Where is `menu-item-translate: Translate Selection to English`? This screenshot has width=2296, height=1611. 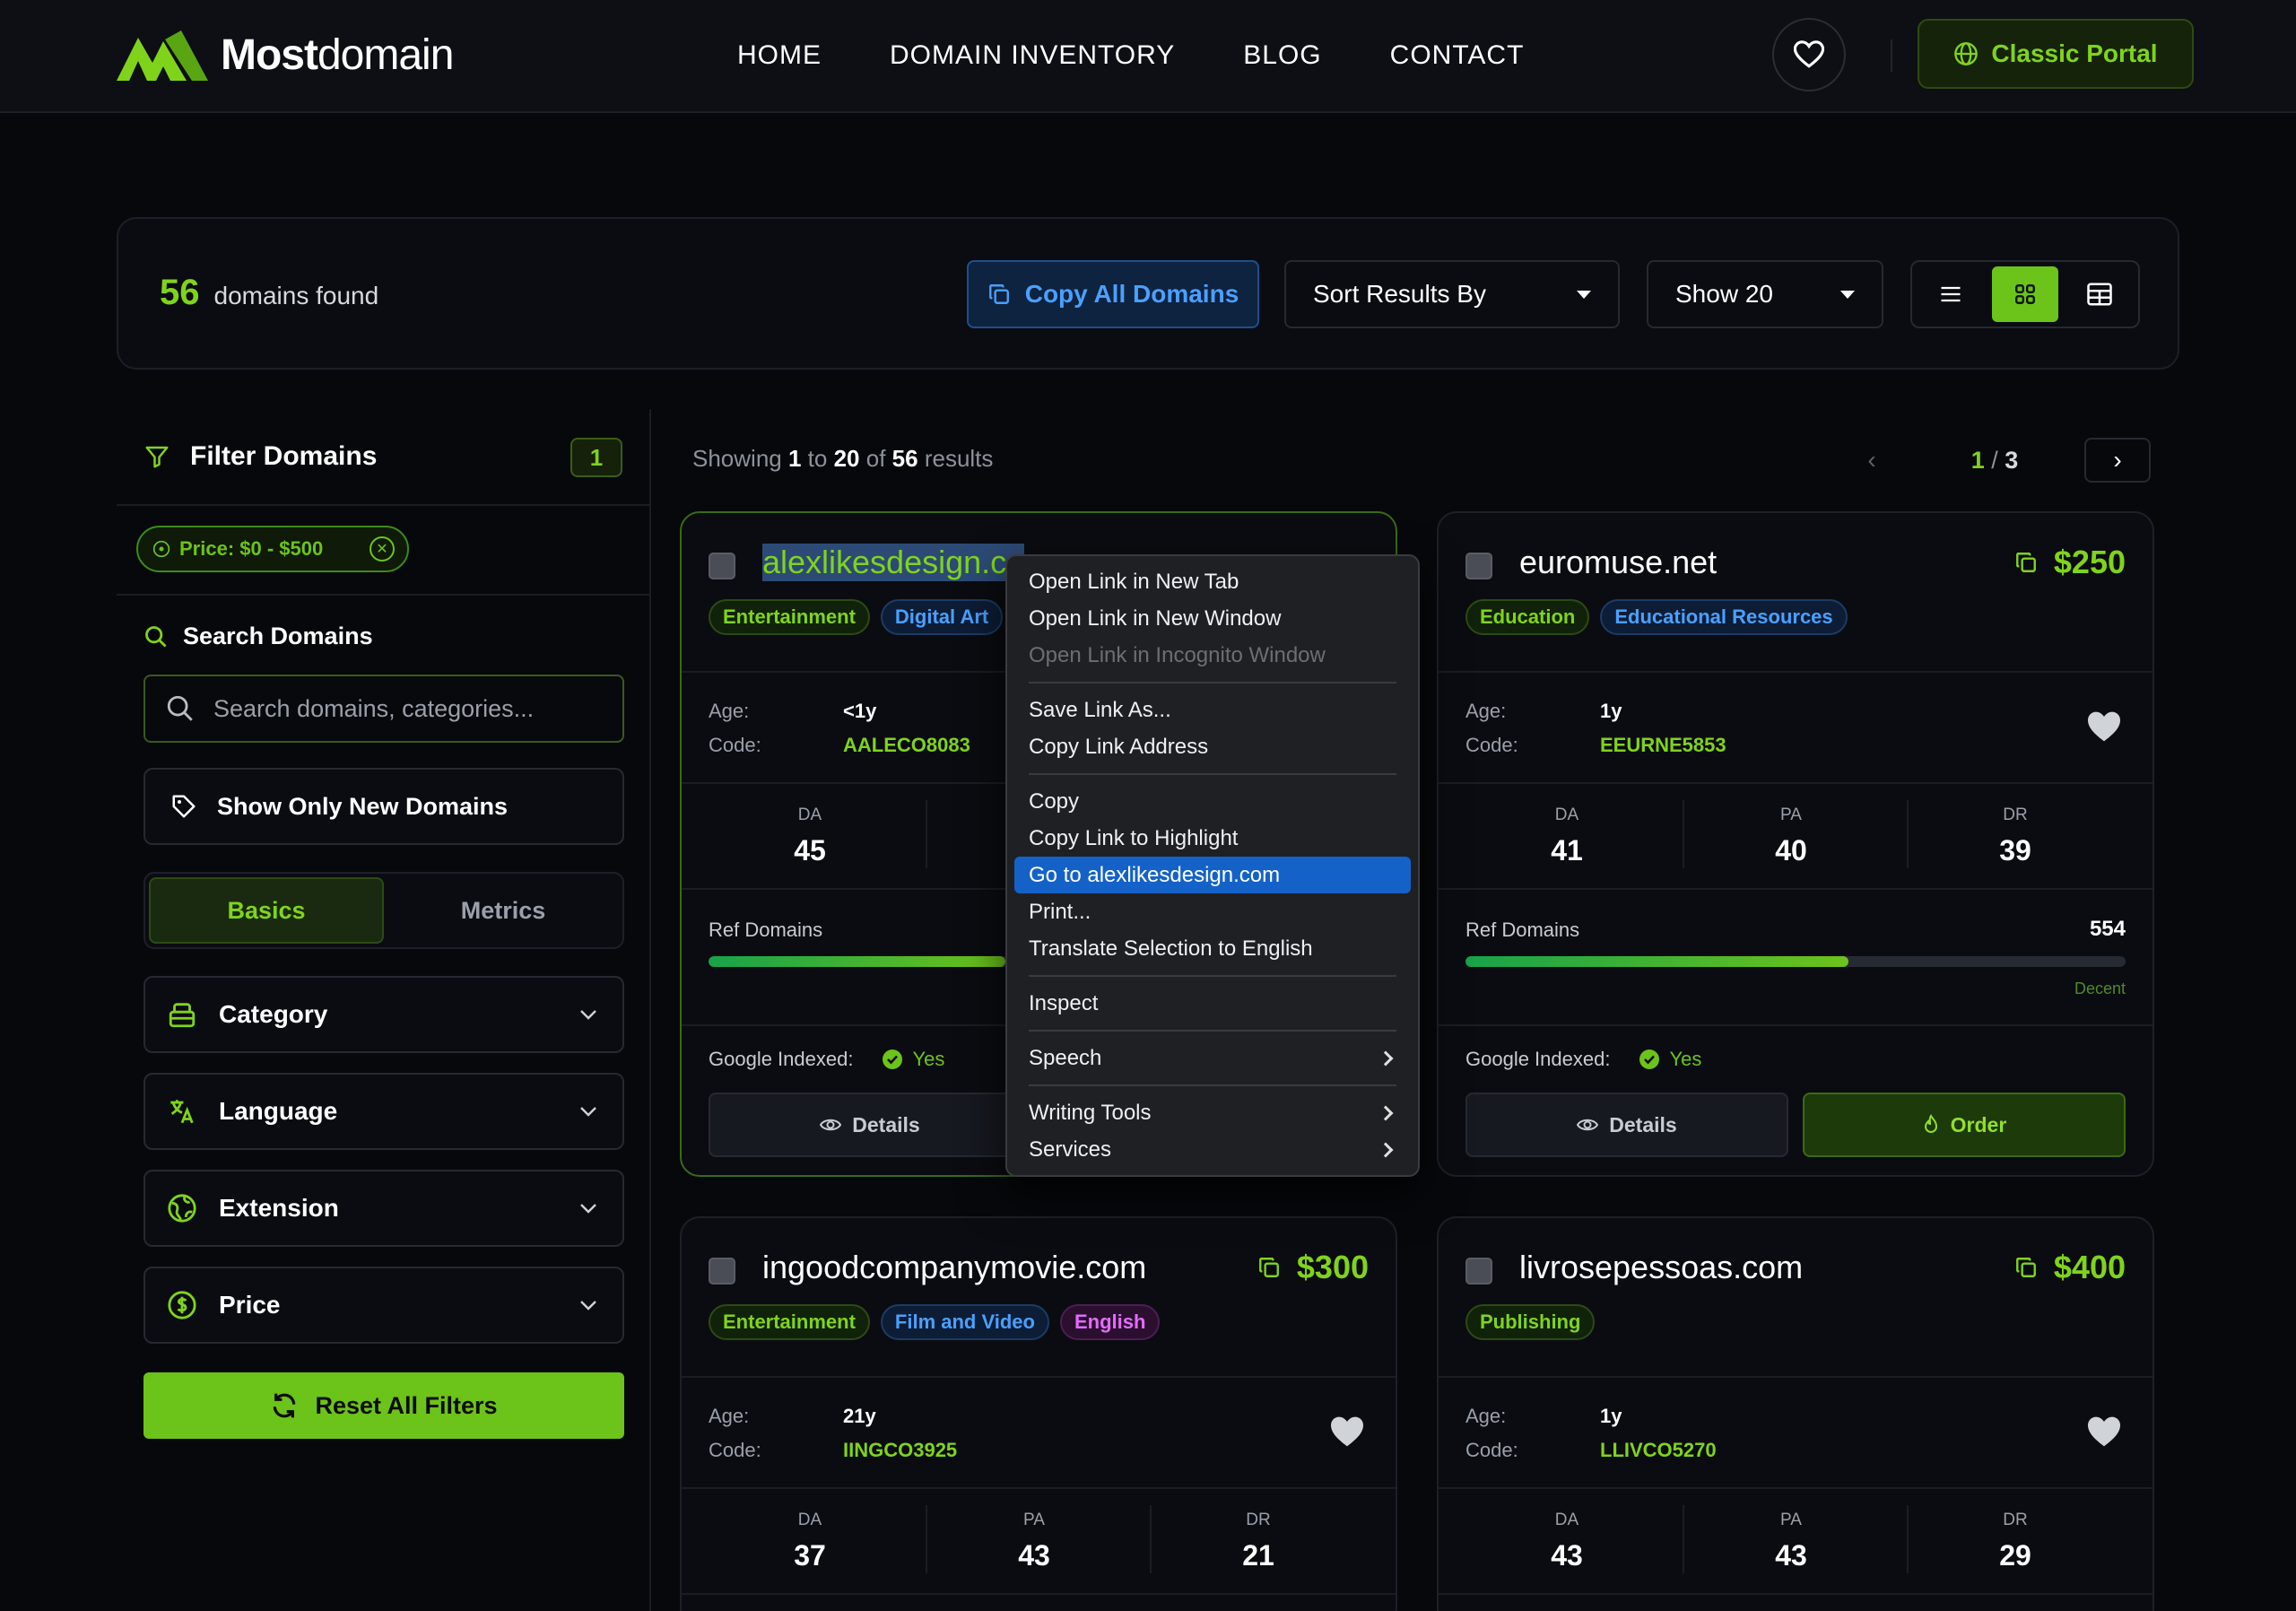 menu-item-translate: Translate Selection to English is located at coordinates (1171, 948).